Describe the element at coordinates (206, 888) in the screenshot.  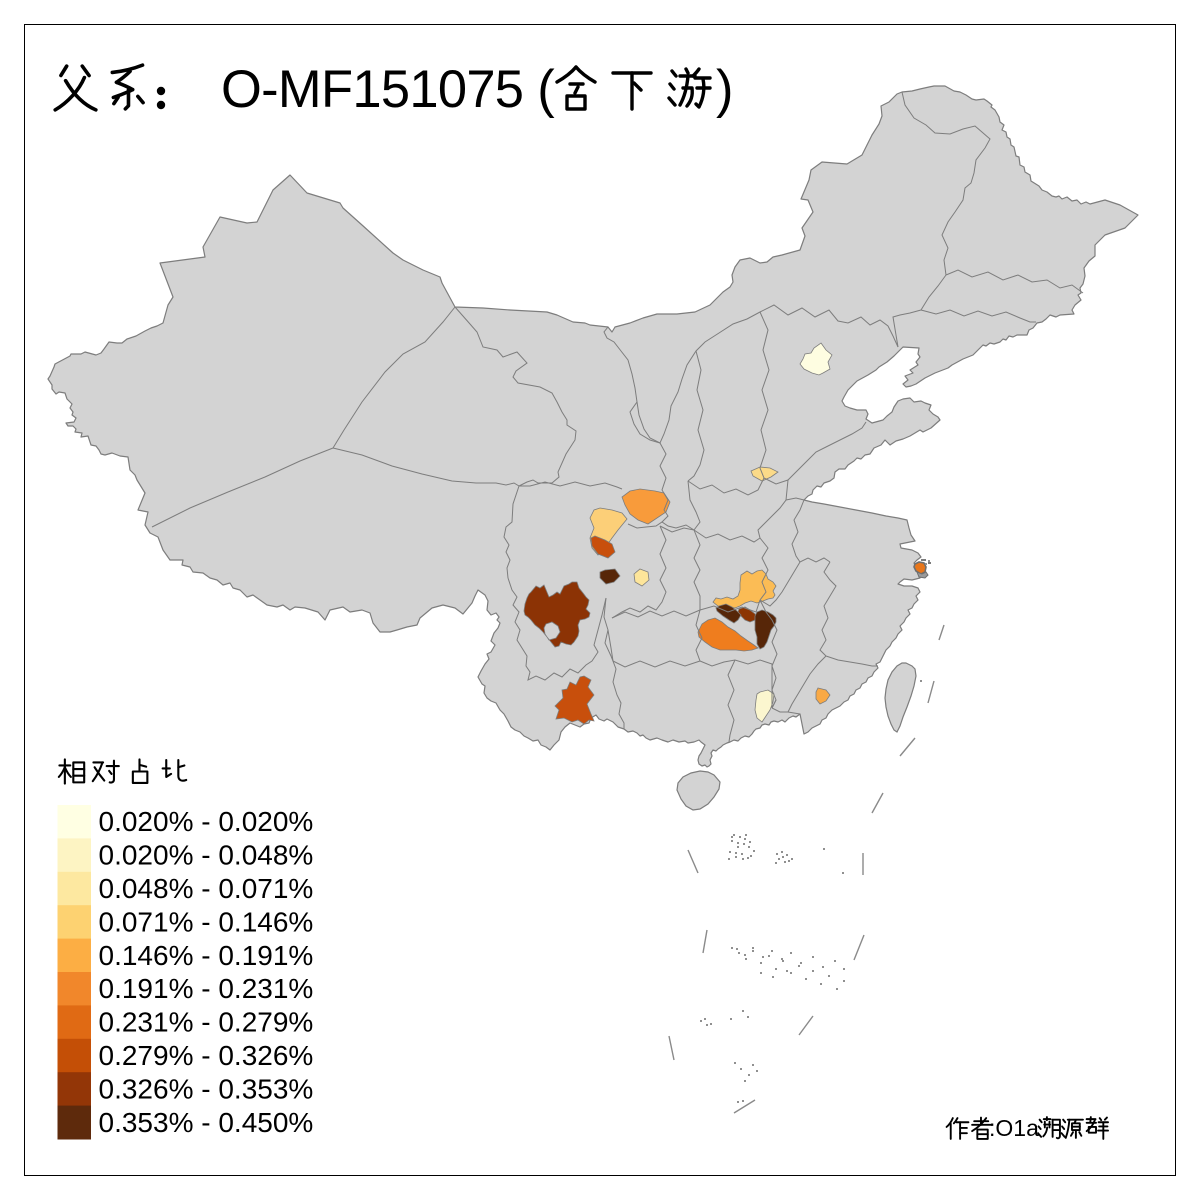
I see `svg-text: 0.048% - 0.071%` at that location.